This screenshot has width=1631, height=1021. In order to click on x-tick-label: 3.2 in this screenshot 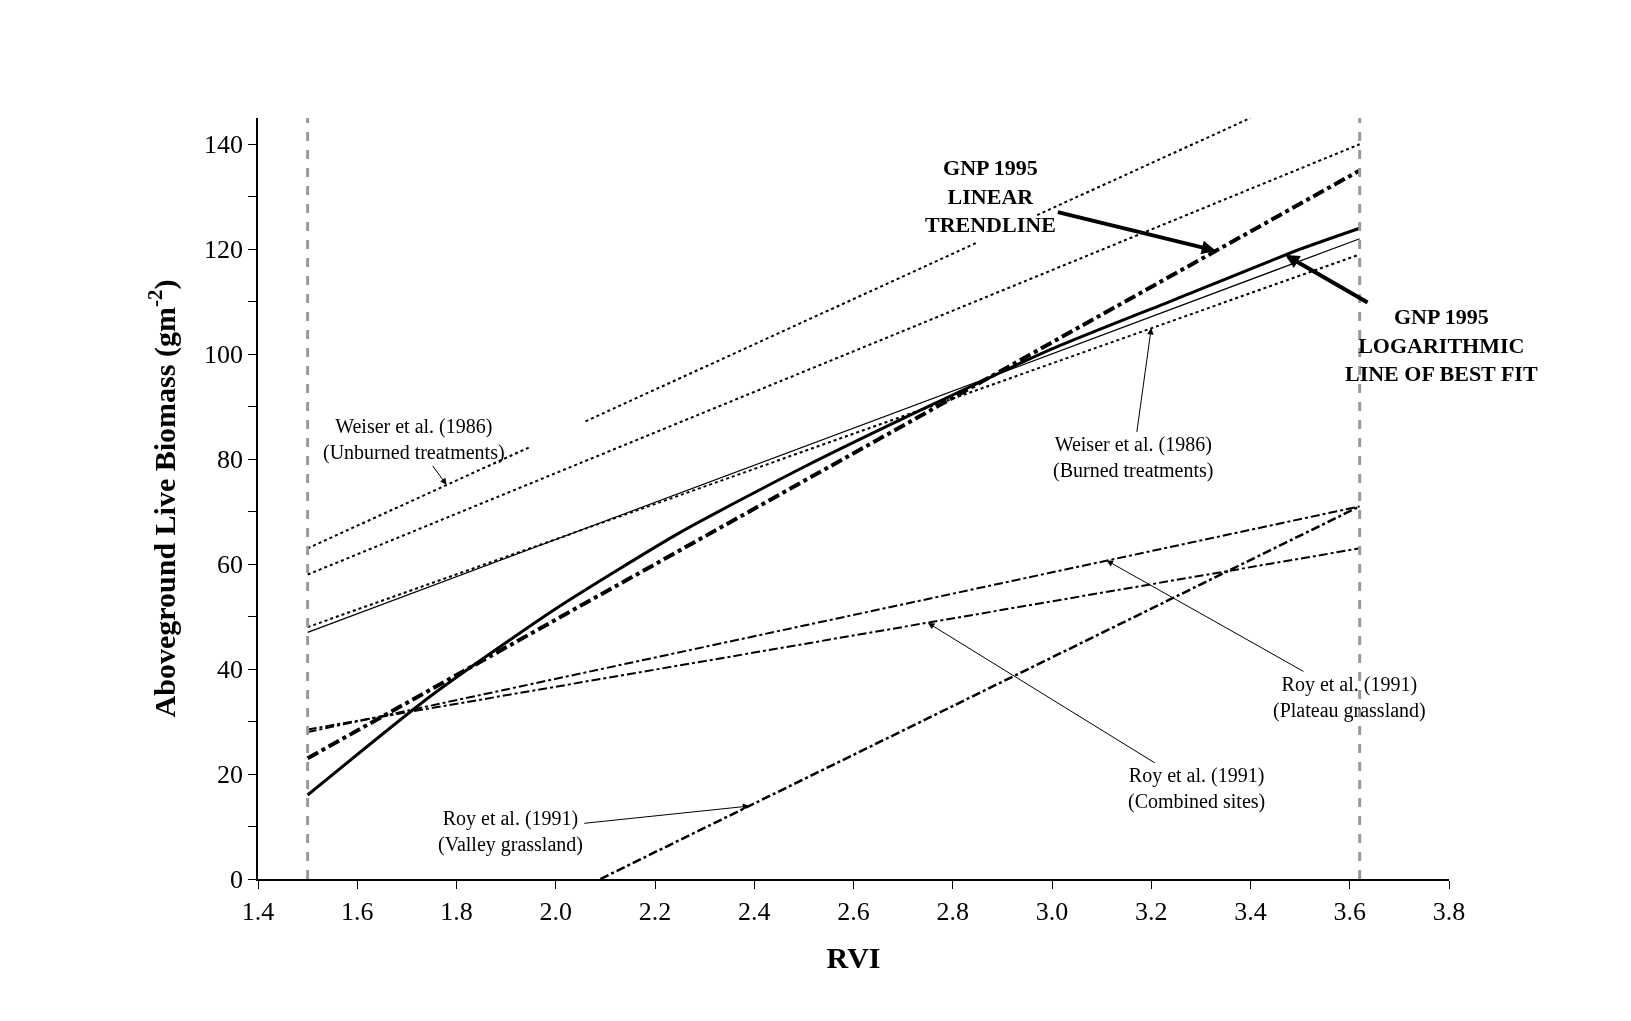, I will do `click(1151, 911)`.